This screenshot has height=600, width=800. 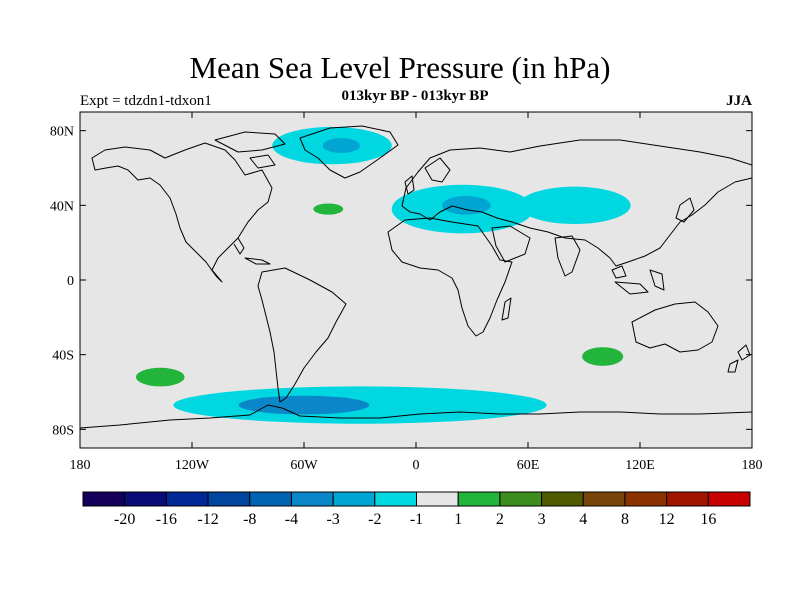 What do you see at coordinates (328, 209) in the screenshot?
I see `anomaly-north-atlantic-core` at bounding box center [328, 209].